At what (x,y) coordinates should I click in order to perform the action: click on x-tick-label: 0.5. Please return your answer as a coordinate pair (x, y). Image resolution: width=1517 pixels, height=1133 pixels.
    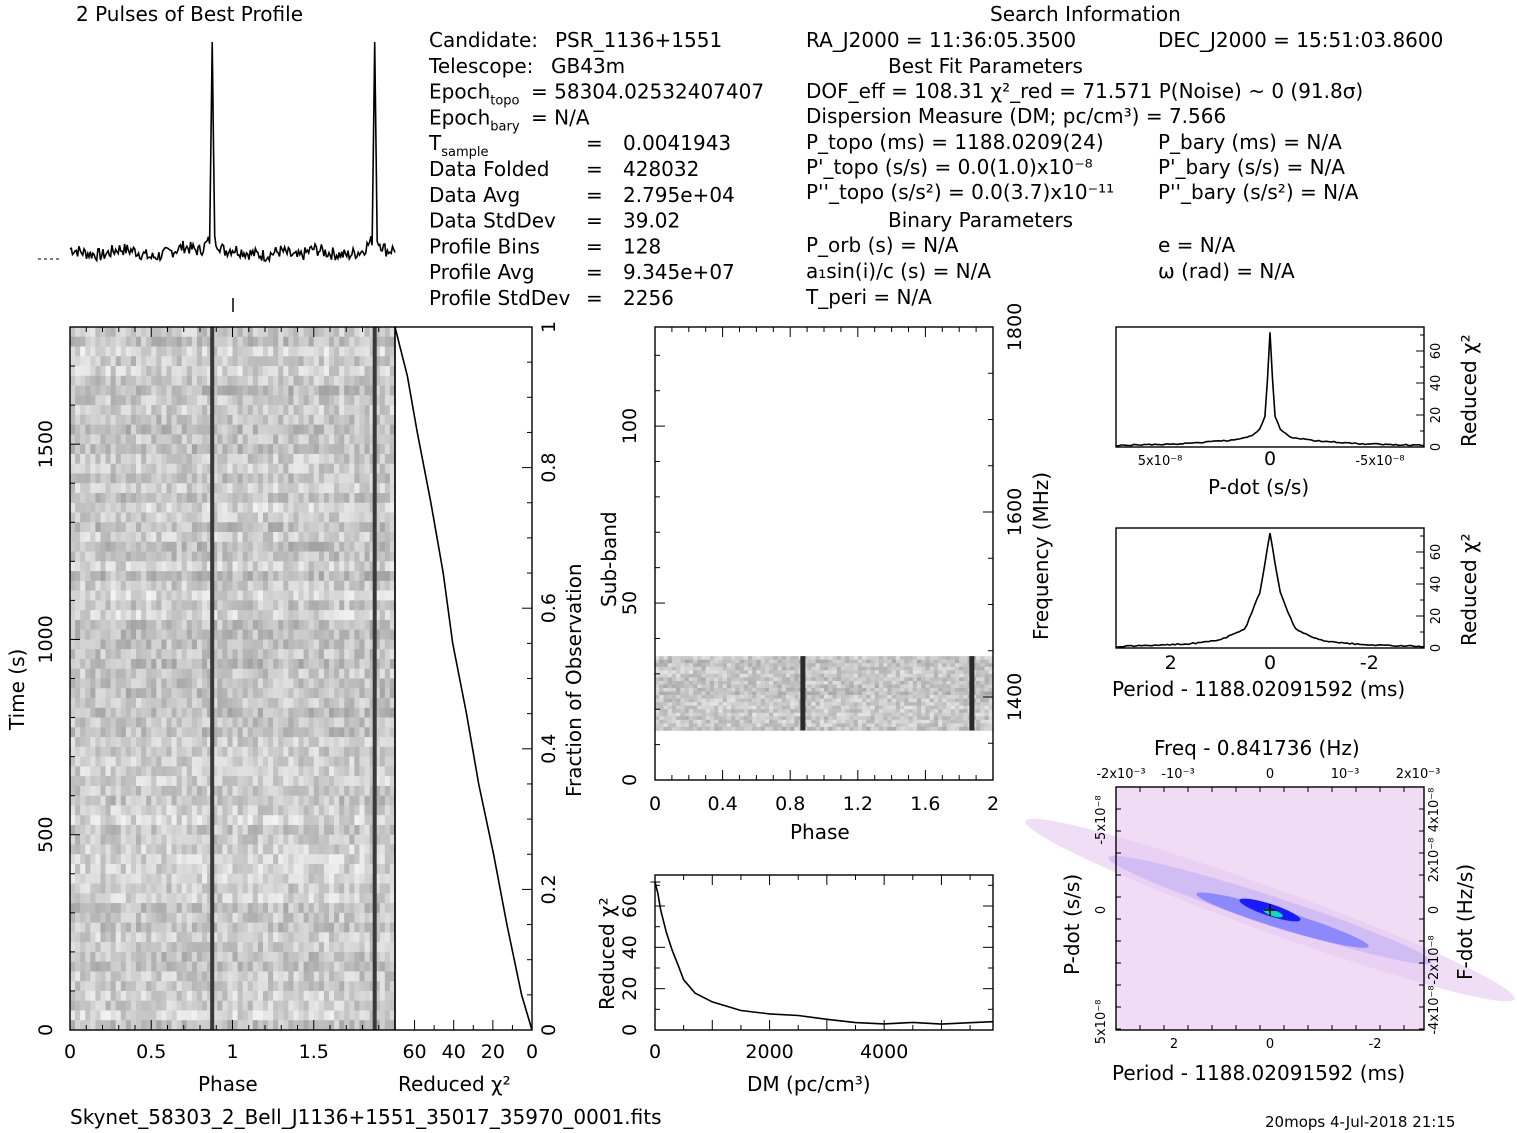
    Looking at the image, I should click on (151, 1052).